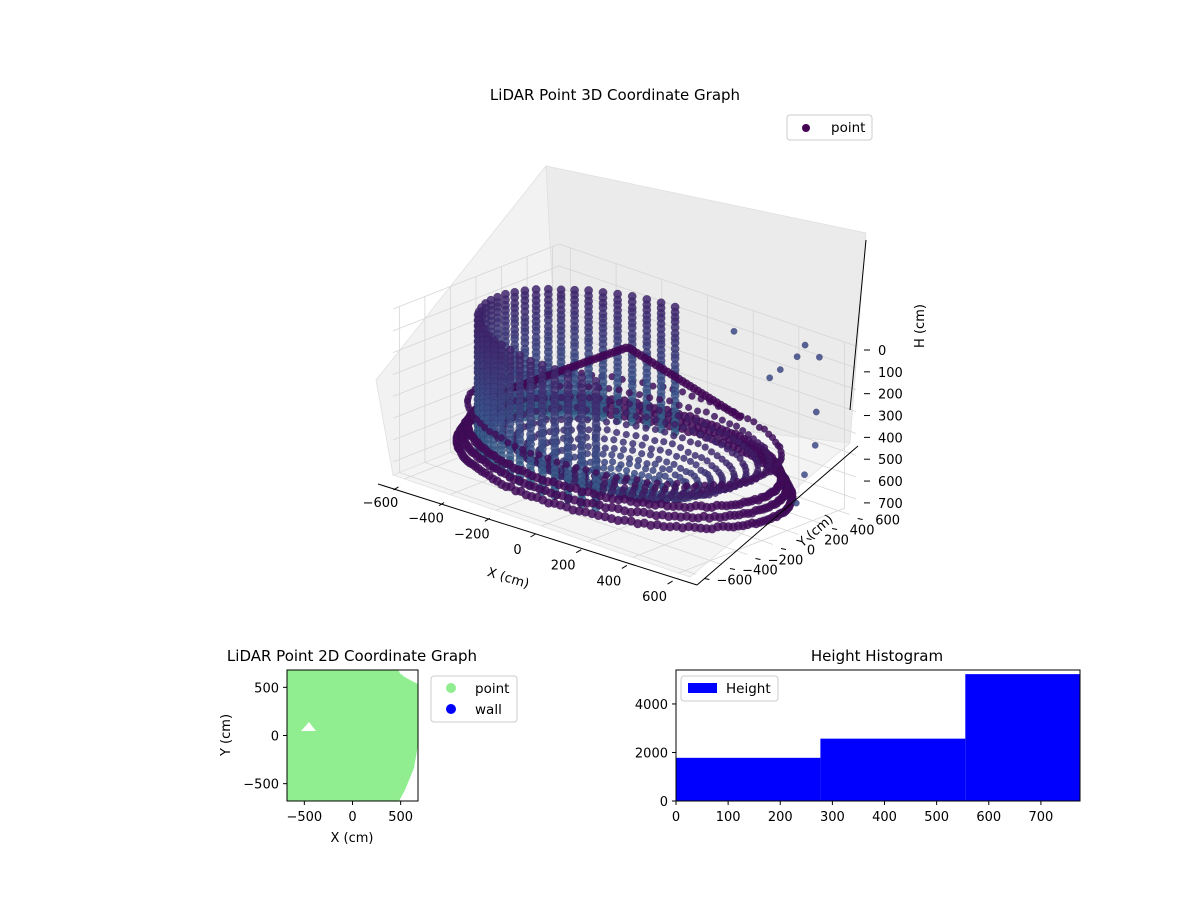  What do you see at coordinates (451, 688) in the screenshot?
I see `plot2d-legend-marker-point` at bounding box center [451, 688].